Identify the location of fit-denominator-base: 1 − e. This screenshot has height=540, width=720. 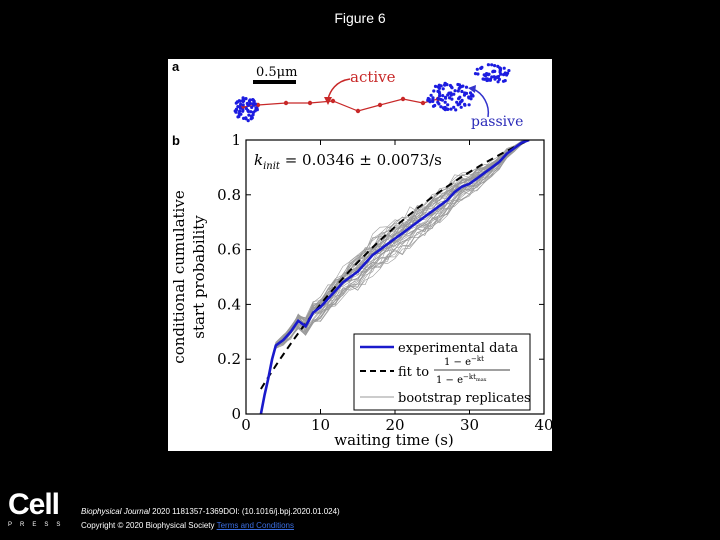
(449, 380).